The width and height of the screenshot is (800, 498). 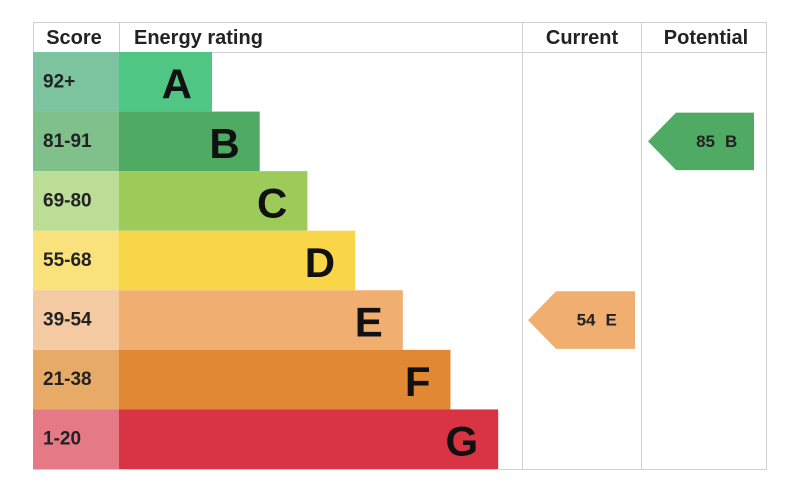 I want to click on score-range: 21-38, so click(x=67, y=379).